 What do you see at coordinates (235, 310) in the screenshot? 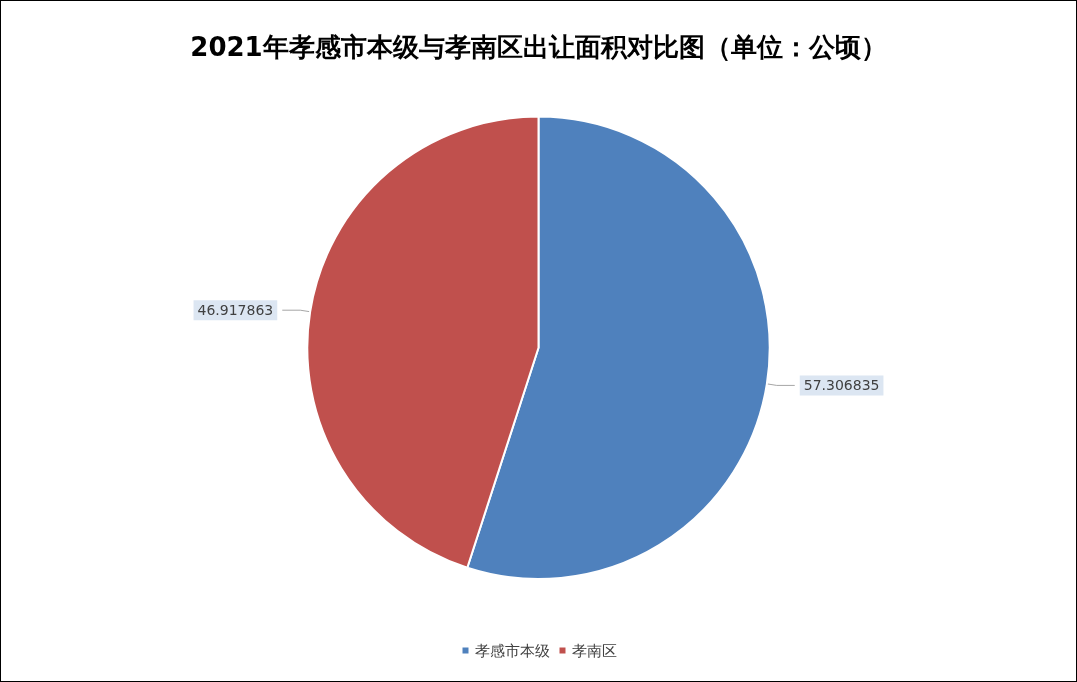
I see `data-label: 46.917863` at bounding box center [235, 310].